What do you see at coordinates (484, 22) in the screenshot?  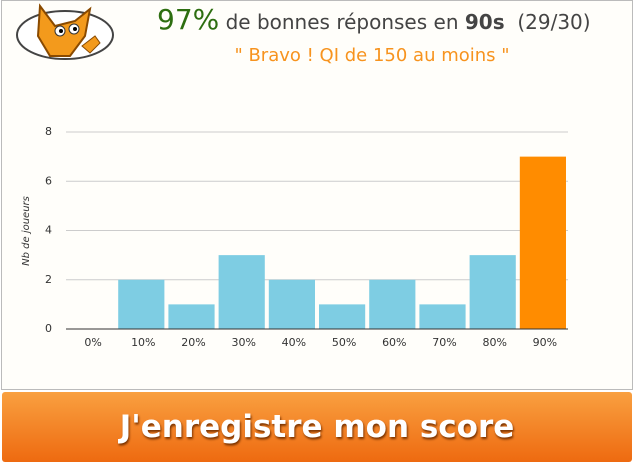 I see `time: 90s` at bounding box center [484, 22].